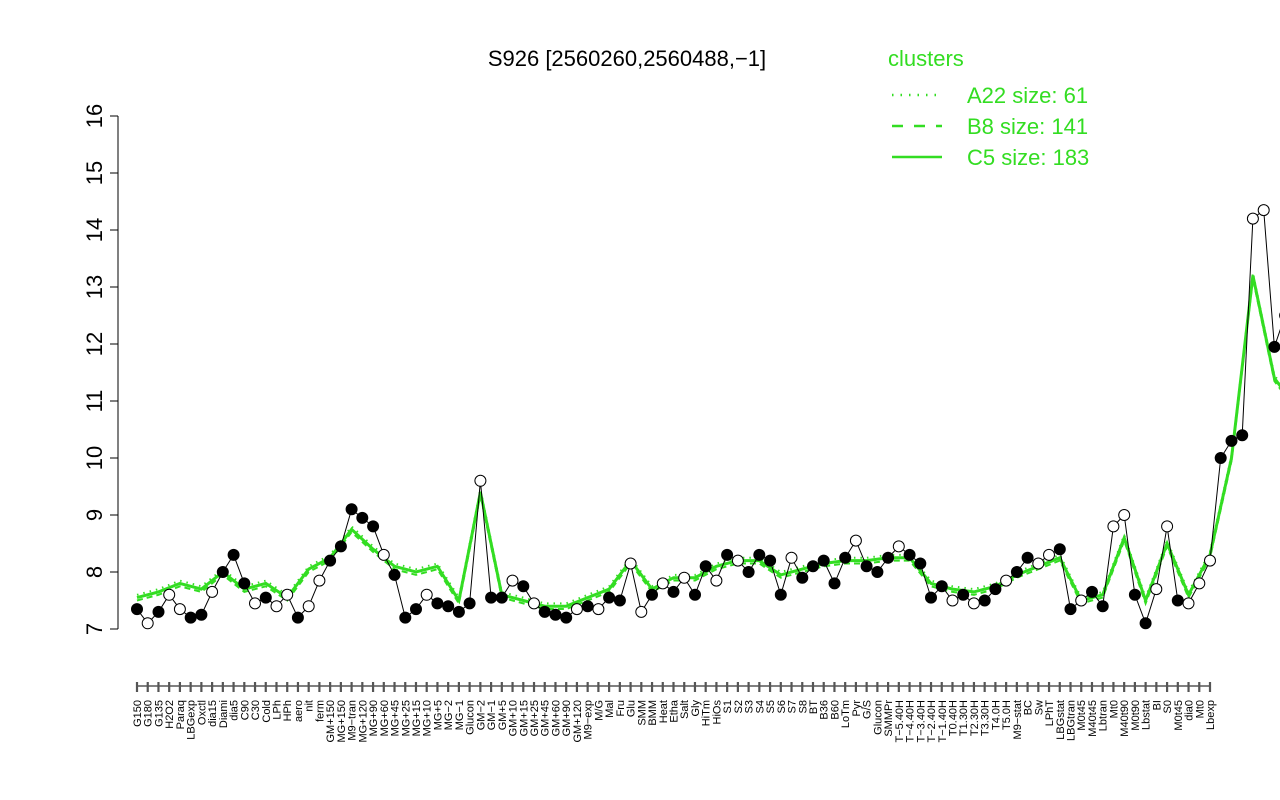 Image resolution: width=1280 pixels, height=800 pixels. Describe the element at coordinates (943, 721) in the screenshot. I see `x-tick-label: T−1.40H` at that location.